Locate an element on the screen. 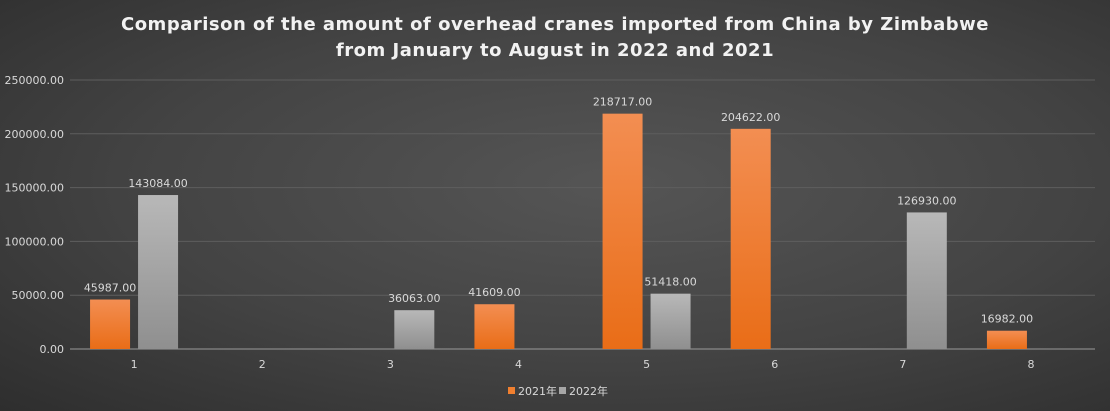 The image size is (1110, 411). data-label: 143084.00 is located at coordinates (158, 183).